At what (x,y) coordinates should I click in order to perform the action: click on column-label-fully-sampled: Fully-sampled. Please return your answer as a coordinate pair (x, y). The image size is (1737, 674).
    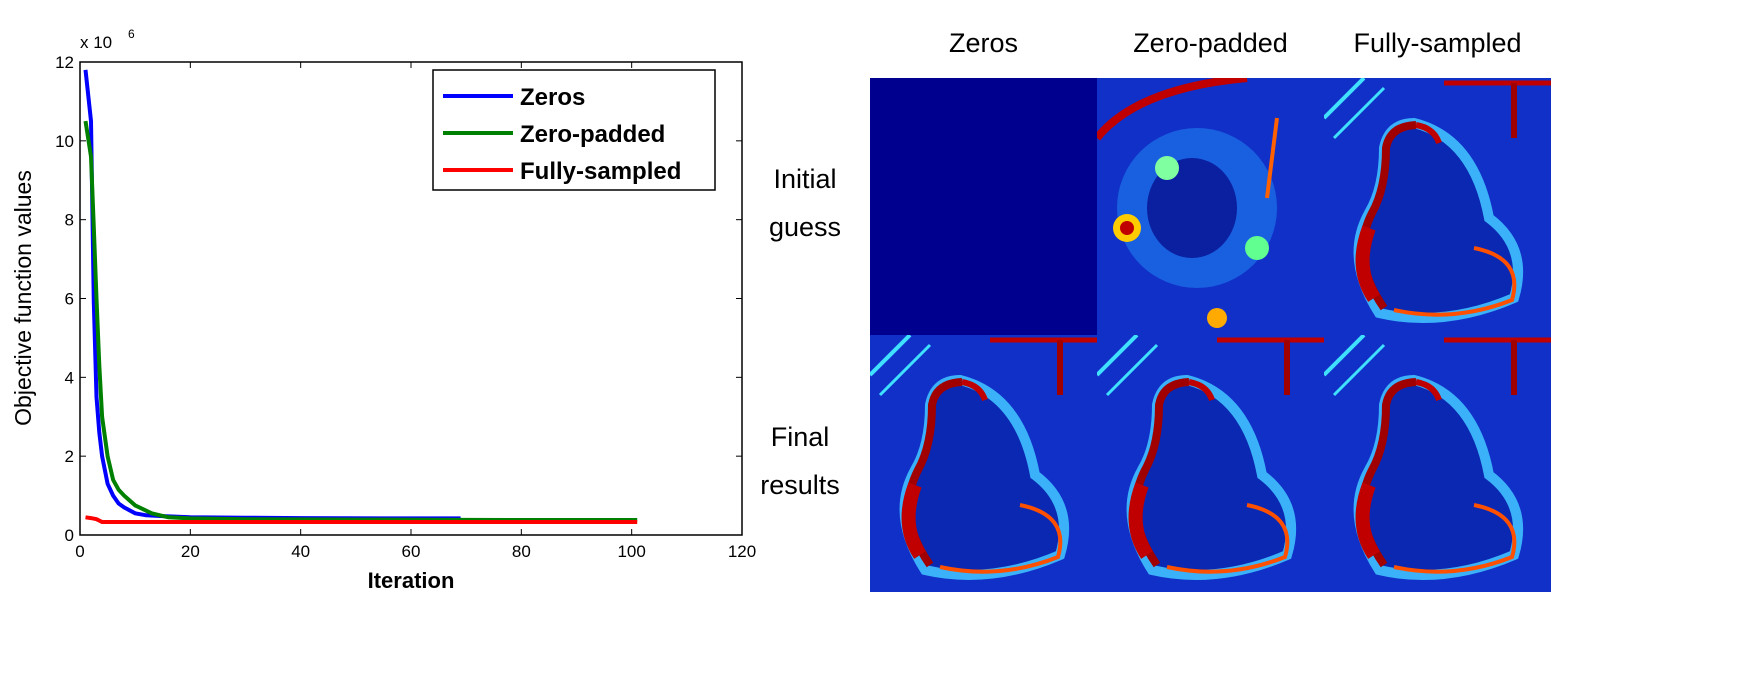
    Looking at the image, I should click on (1437, 43).